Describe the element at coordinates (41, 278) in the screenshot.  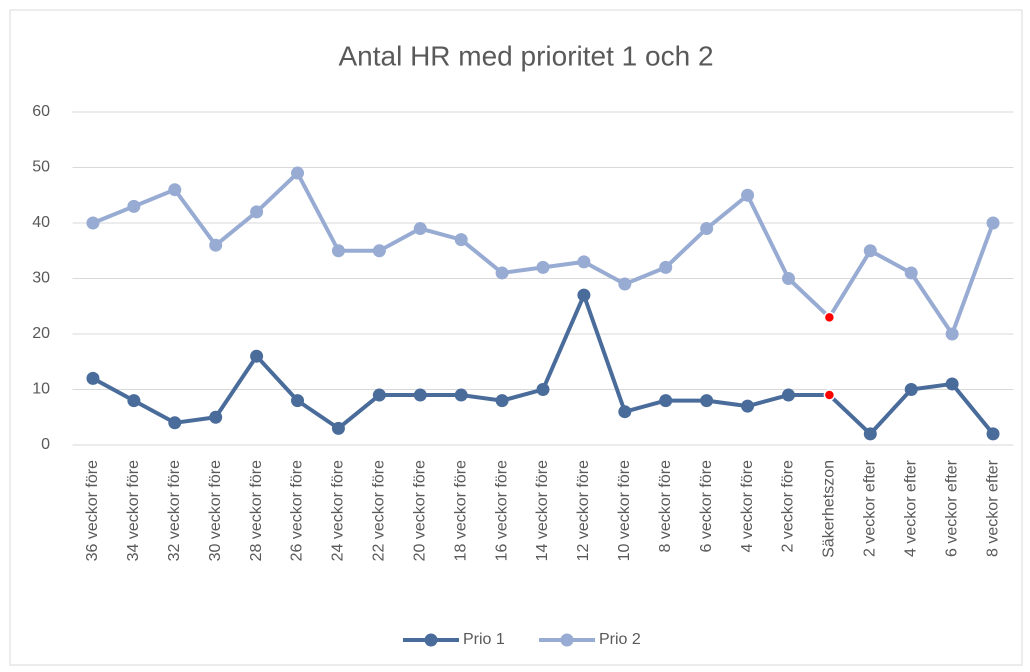
I see `y-tick-label: 30` at that location.